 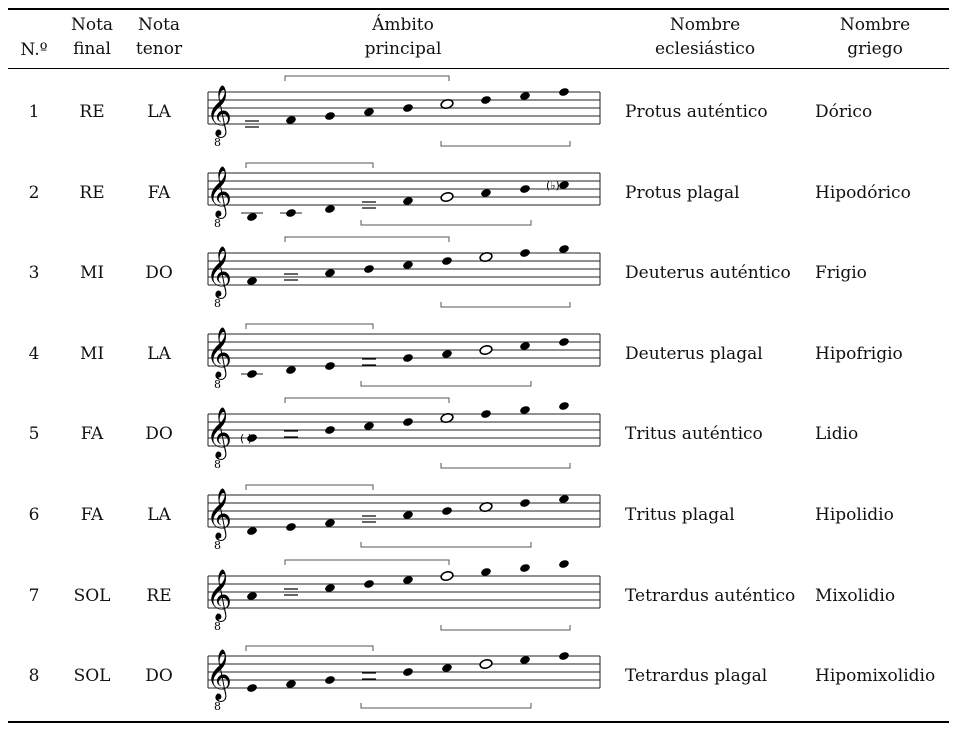 What do you see at coordinates (92, 25) in the screenshot?
I see `header-final-line1: Nota` at bounding box center [92, 25].